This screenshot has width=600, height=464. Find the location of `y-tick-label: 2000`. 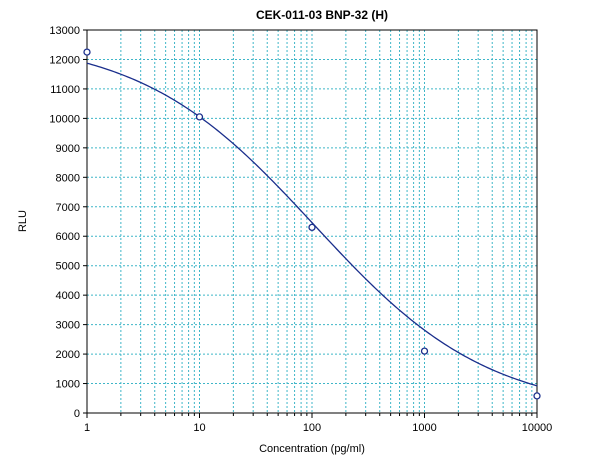

y-tick-label: 2000 is located at coordinates (68, 355).